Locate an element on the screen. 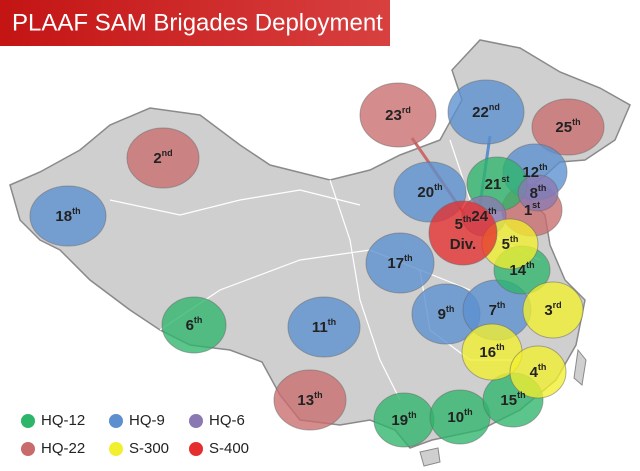  brigade-label: 2nd is located at coordinates (162, 157).